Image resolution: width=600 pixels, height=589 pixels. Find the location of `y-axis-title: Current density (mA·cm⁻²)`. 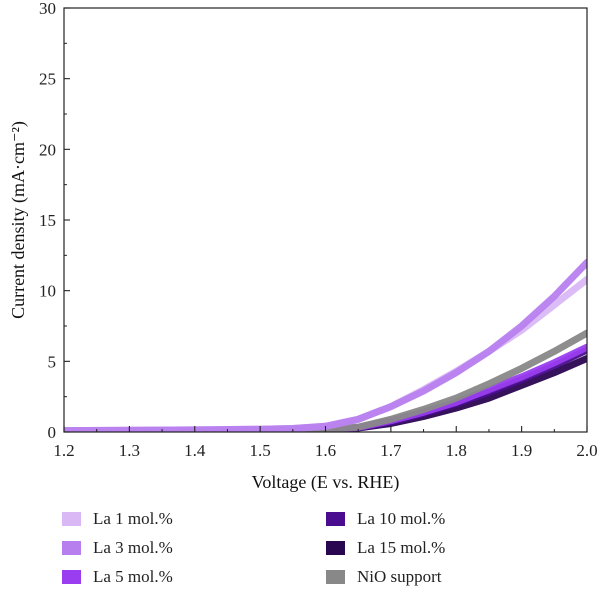

y-axis-title: Current density (mA·cm⁻²) is located at coordinates (18, 220).